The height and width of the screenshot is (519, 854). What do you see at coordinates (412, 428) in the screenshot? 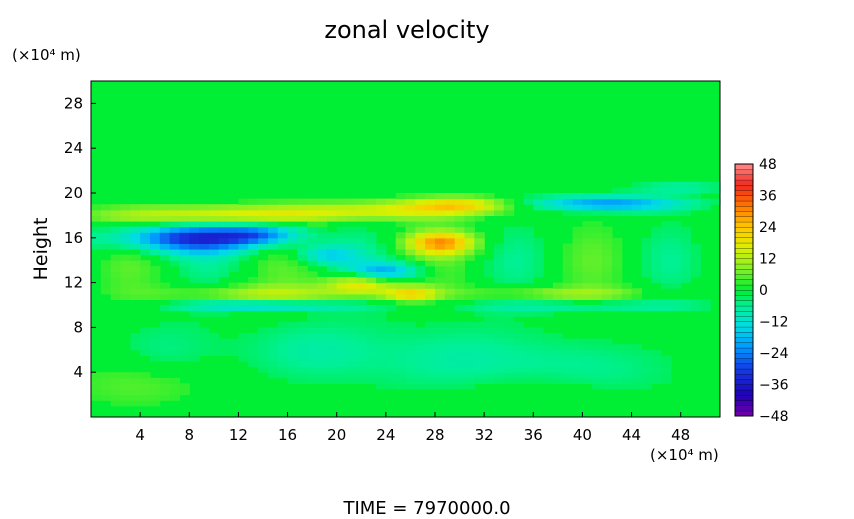
I see `x-axis: 4 8 12 16 20 24 28 32 36 40 44 48` at bounding box center [412, 428].